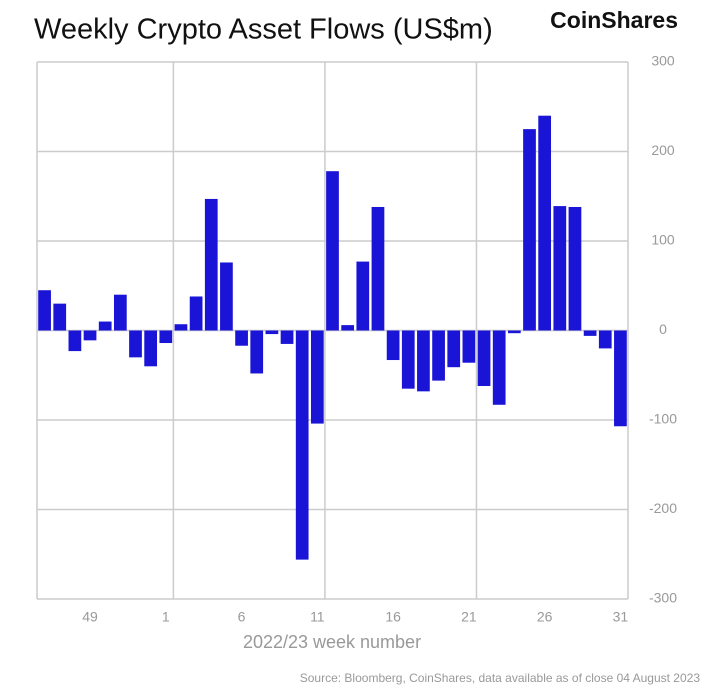 The height and width of the screenshot is (697, 709). Describe the element at coordinates (663, 150) in the screenshot. I see `y-tick-label: 200` at that location.